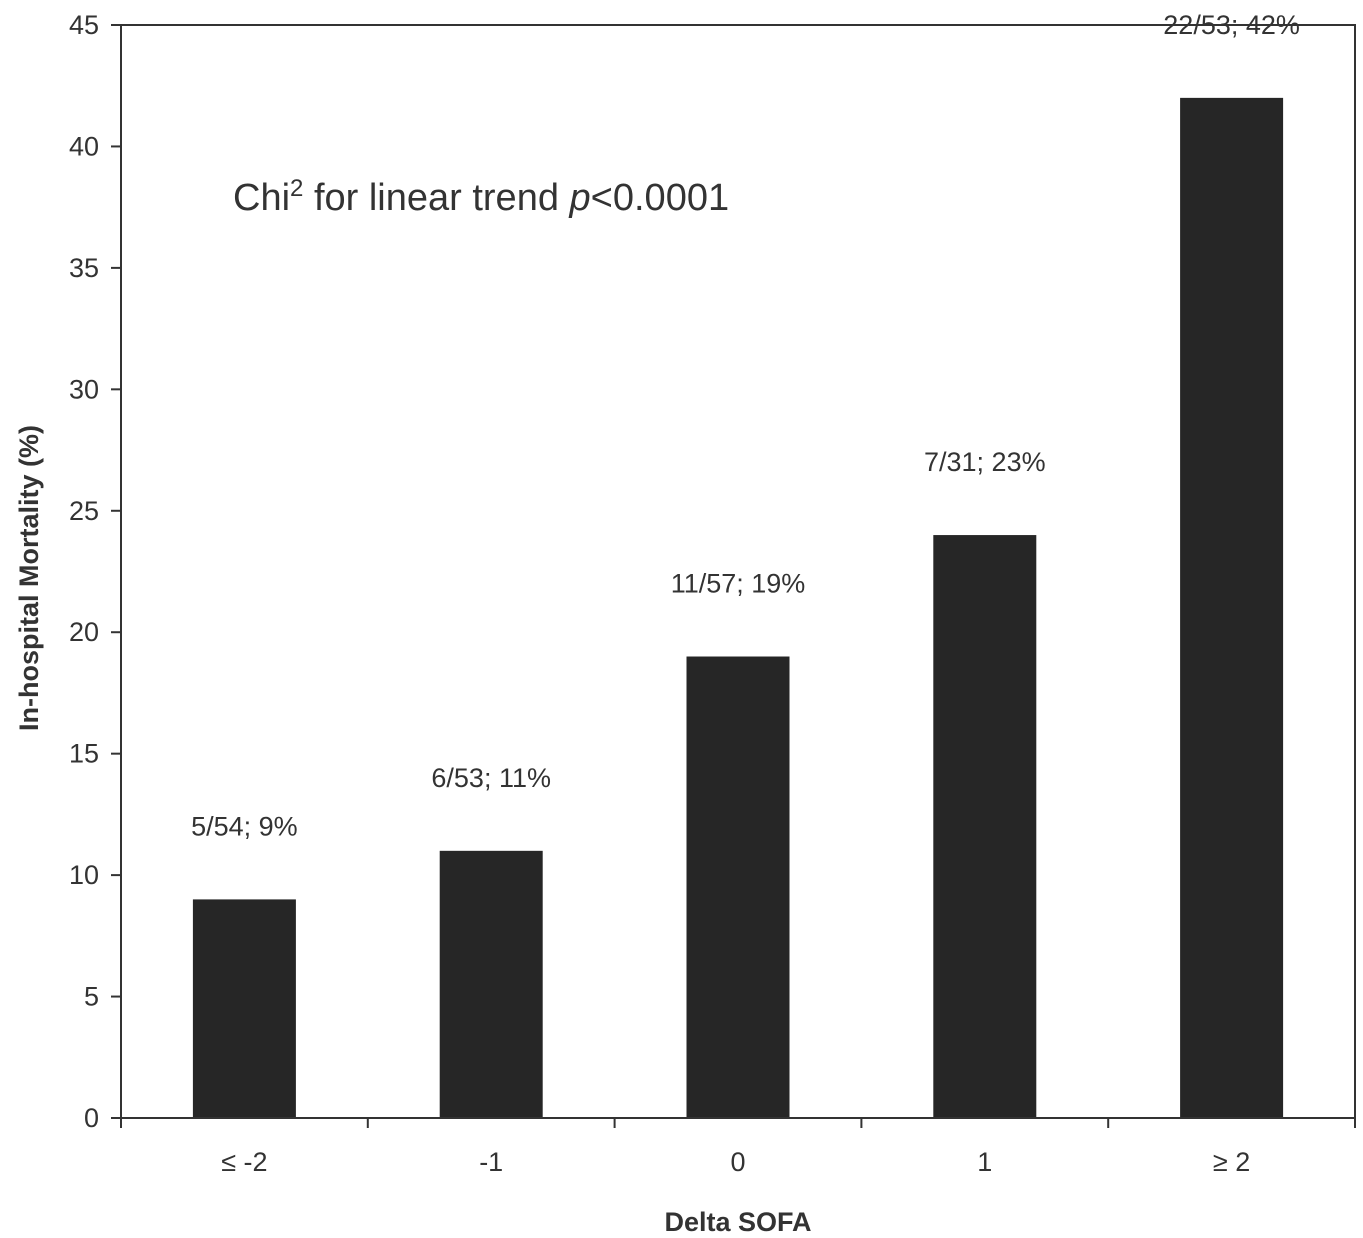  What do you see at coordinates (84, 875) in the screenshot?
I see `y-tick-label-2: 10` at bounding box center [84, 875].